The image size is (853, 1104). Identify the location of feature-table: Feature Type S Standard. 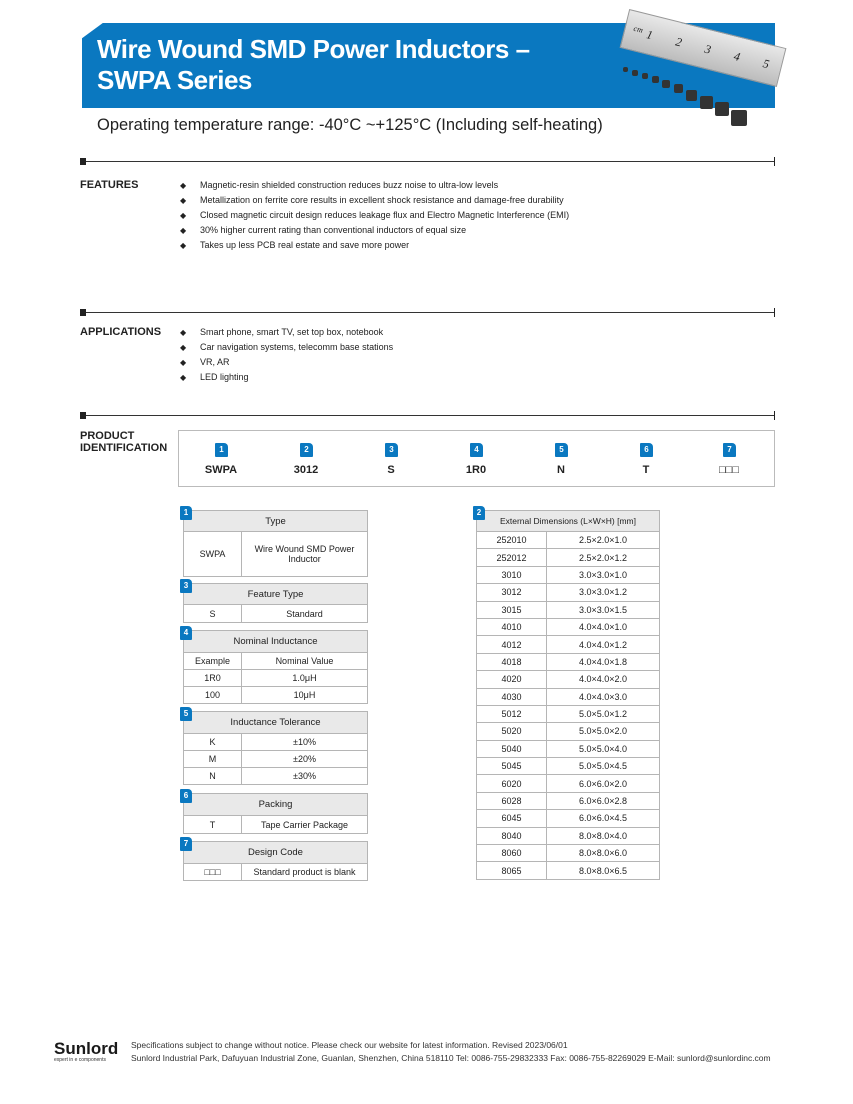
(275, 603).